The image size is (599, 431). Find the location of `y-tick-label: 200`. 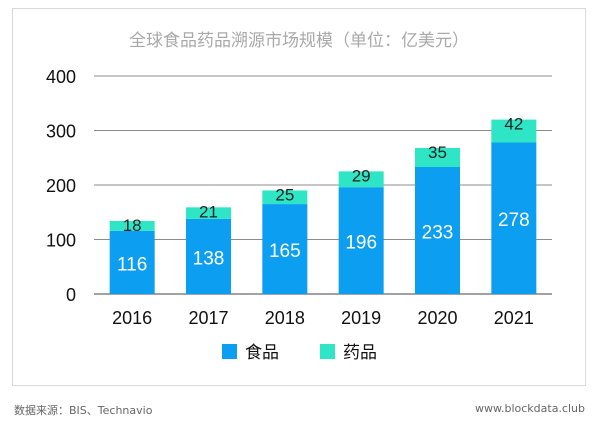

y-tick-label: 200 is located at coordinates (61, 186).